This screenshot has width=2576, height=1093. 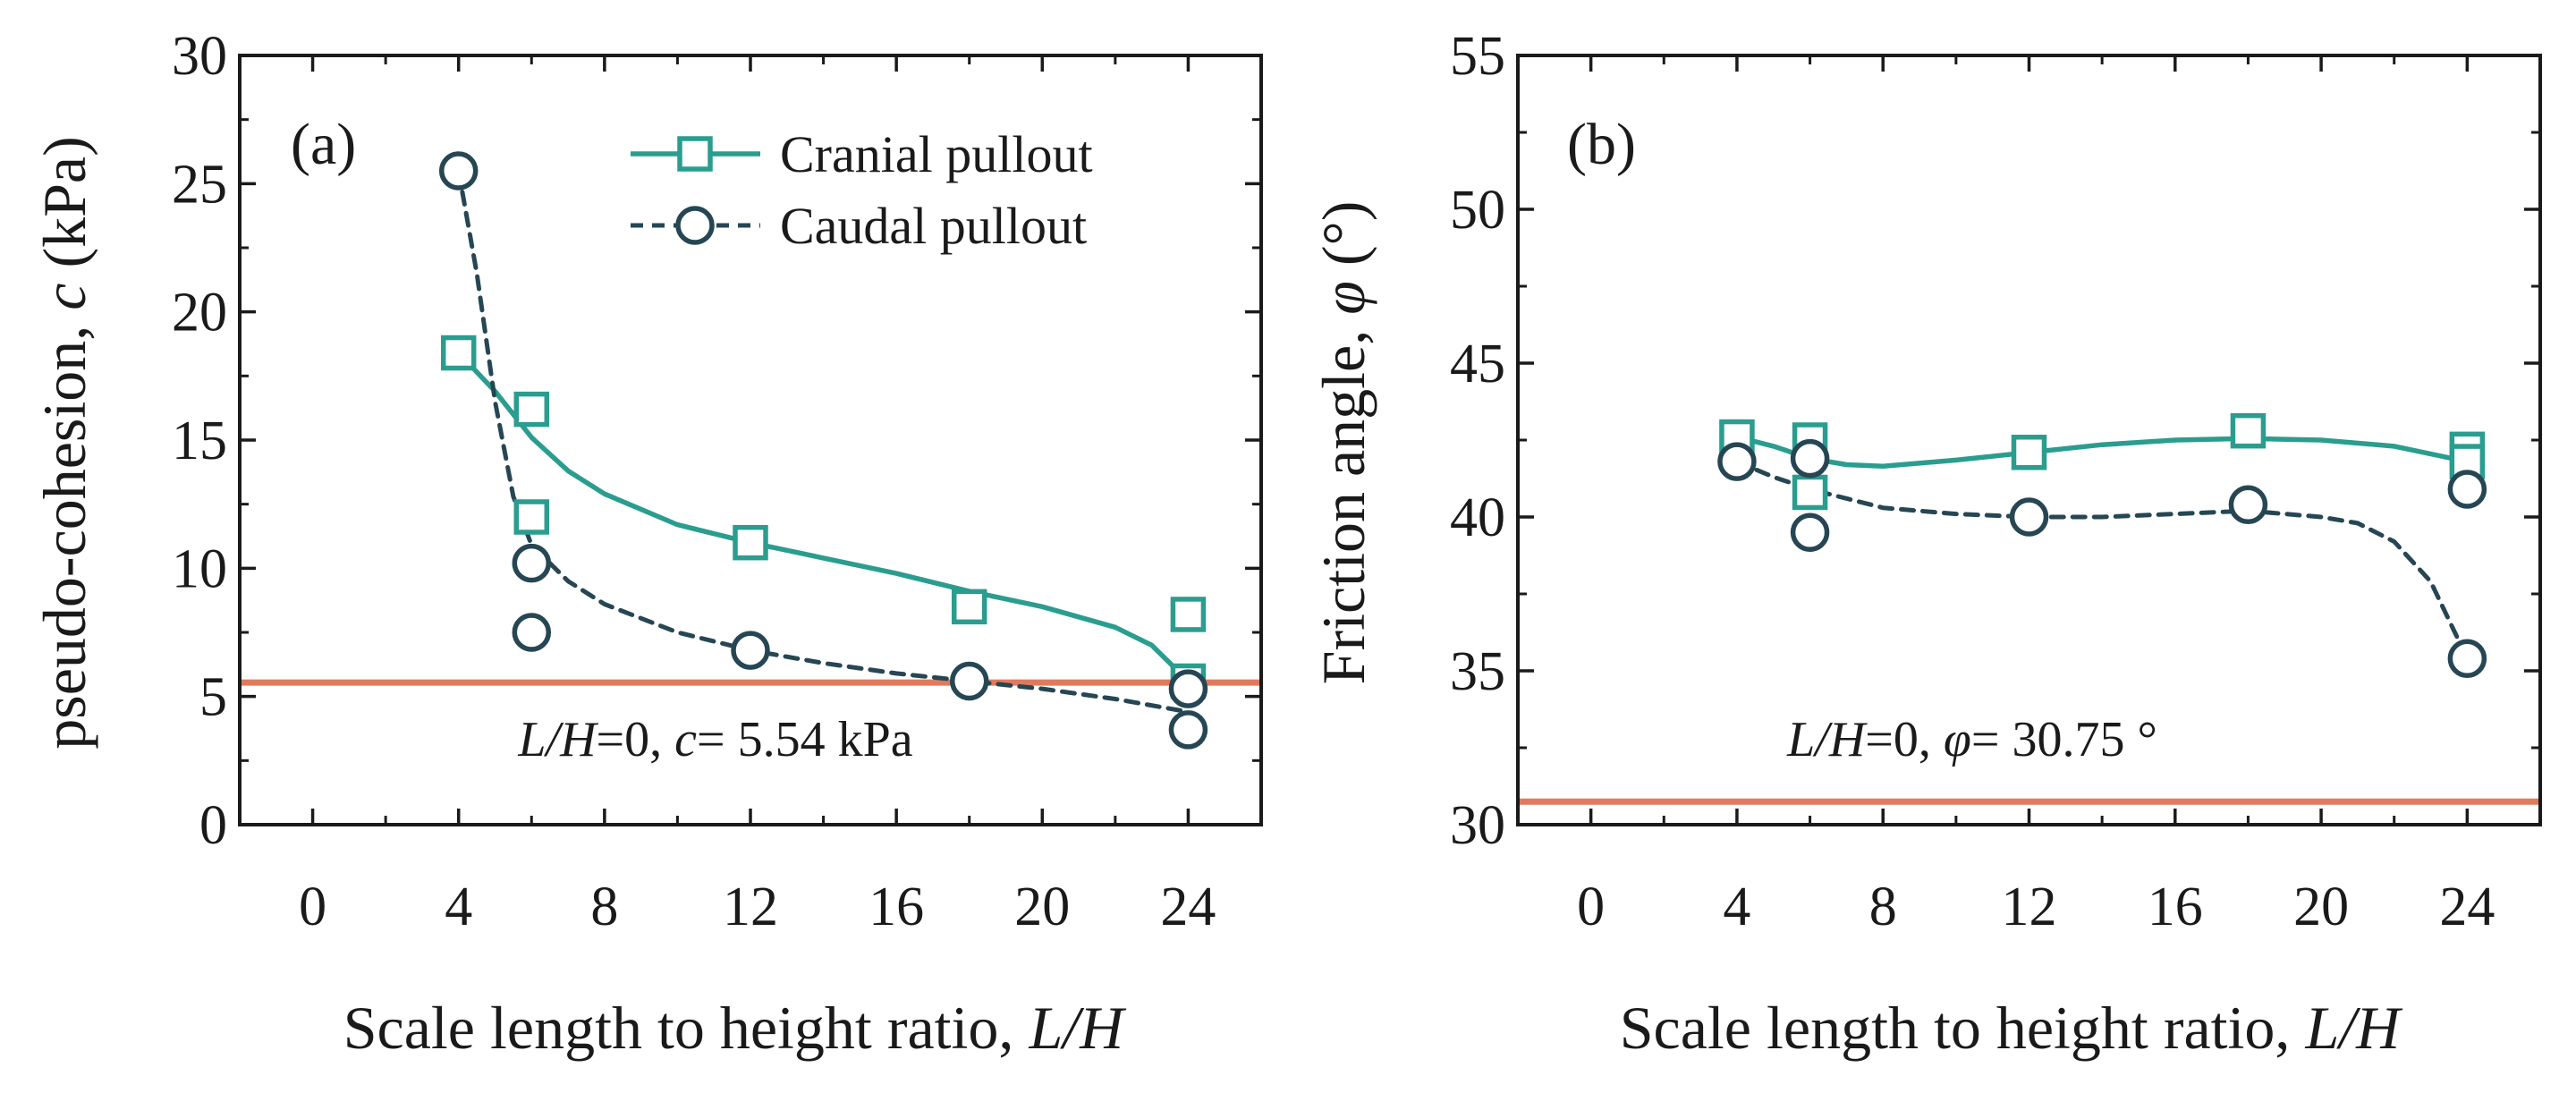 I want to click on panel-a-ann-sym: c, so click(x=685, y=739).